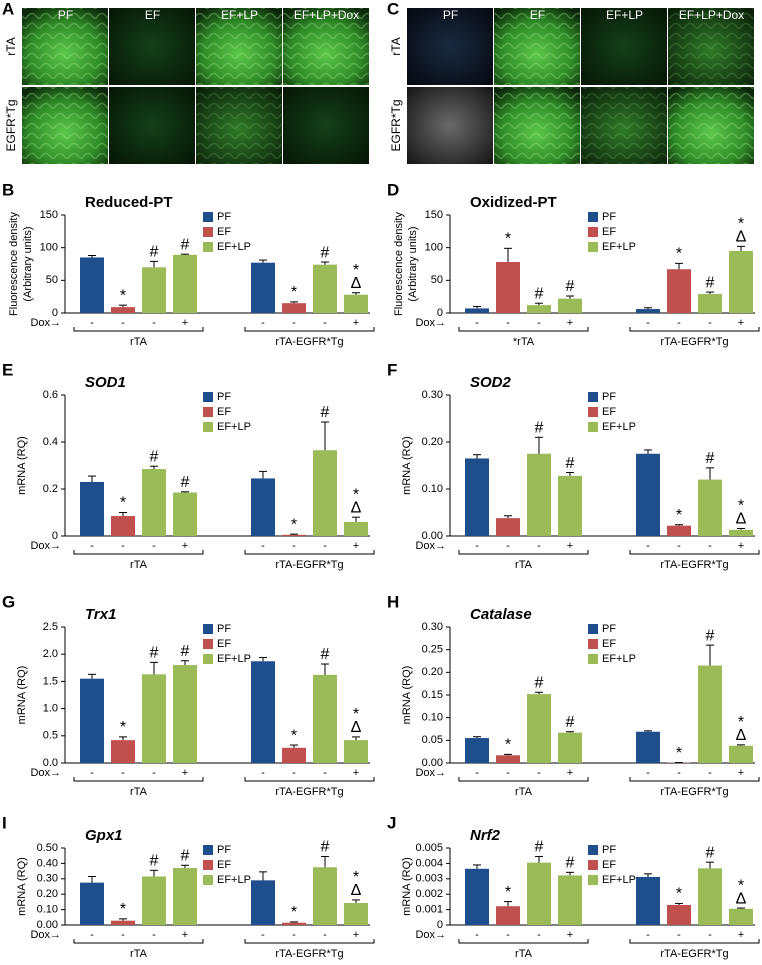 This screenshot has height=965, width=762. Describe the element at coordinates (47, 863) in the screenshot. I see `y-tick-label: 0.40` at that location.